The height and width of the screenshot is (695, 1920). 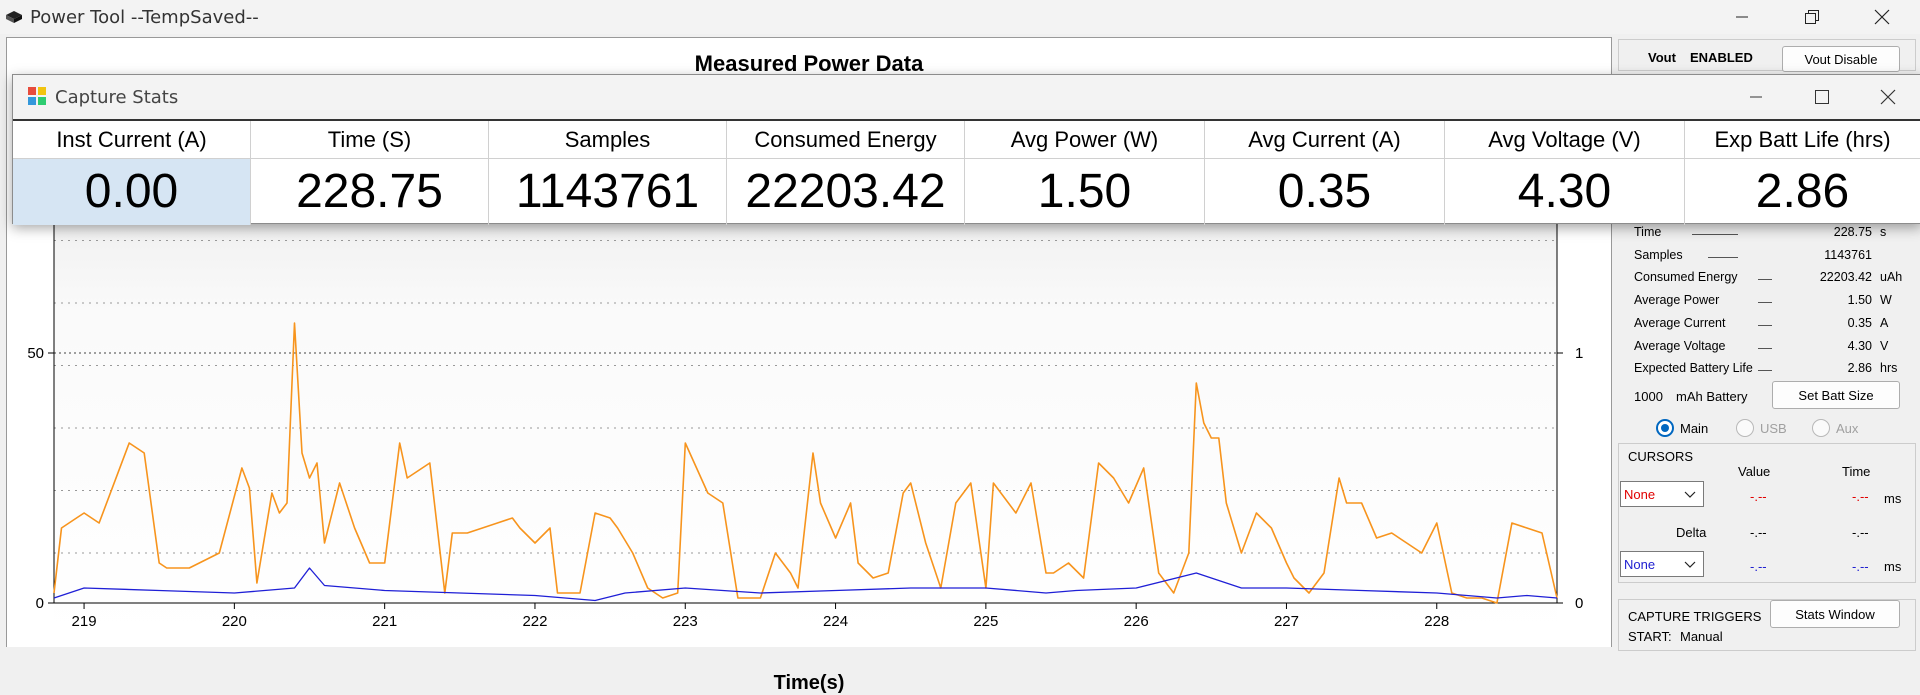 What do you see at coordinates (1859, 368) in the screenshot?
I see `stat-row-value: 2.86` at bounding box center [1859, 368].